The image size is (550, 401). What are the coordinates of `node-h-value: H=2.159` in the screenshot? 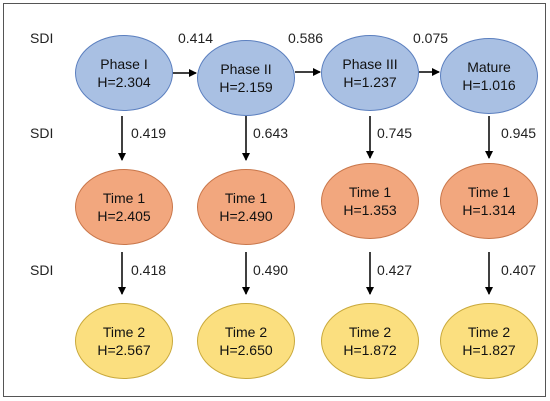 It's located at (246, 87).